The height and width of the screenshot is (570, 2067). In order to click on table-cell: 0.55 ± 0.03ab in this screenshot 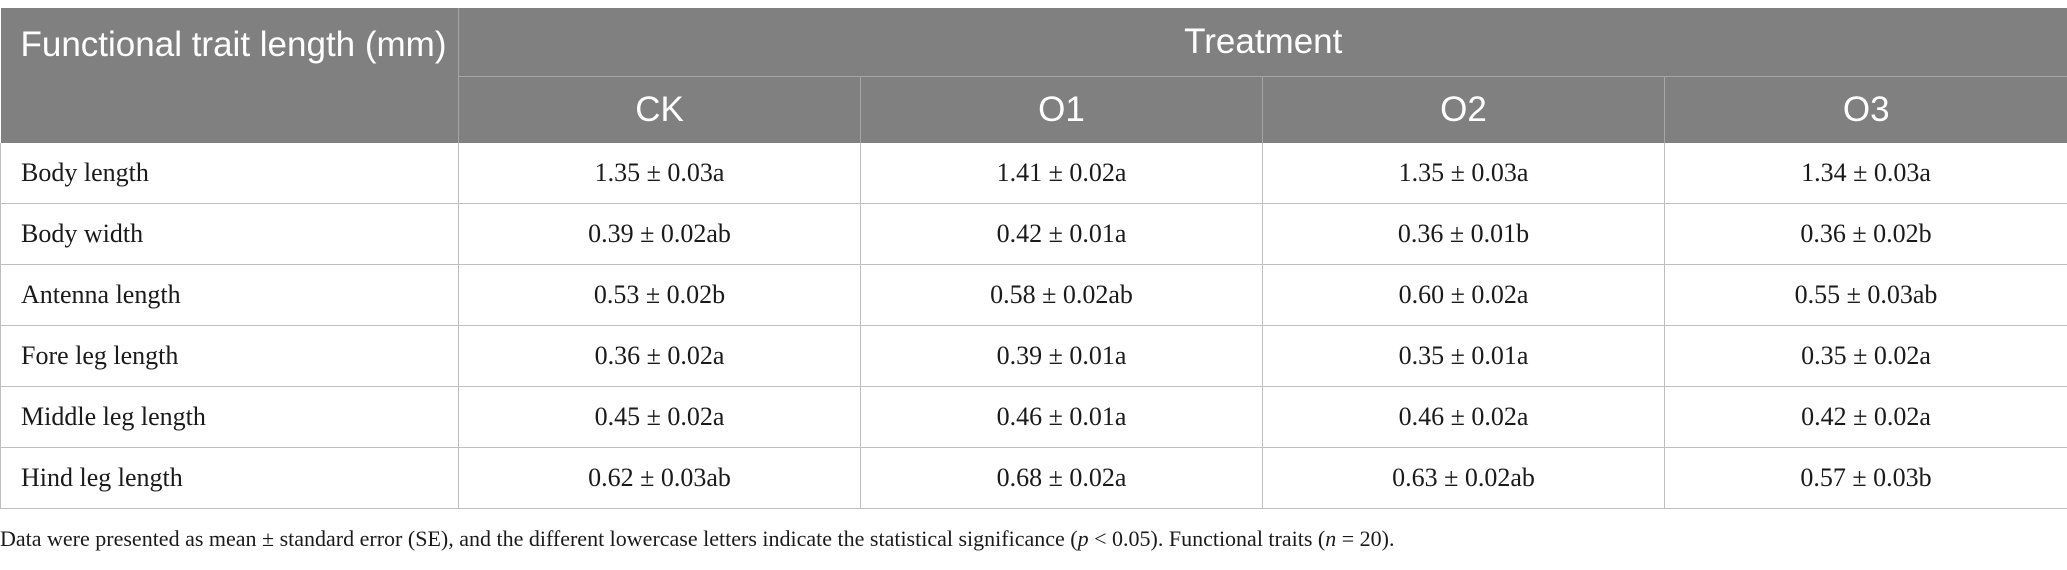, I will do `click(1865, 295)`.